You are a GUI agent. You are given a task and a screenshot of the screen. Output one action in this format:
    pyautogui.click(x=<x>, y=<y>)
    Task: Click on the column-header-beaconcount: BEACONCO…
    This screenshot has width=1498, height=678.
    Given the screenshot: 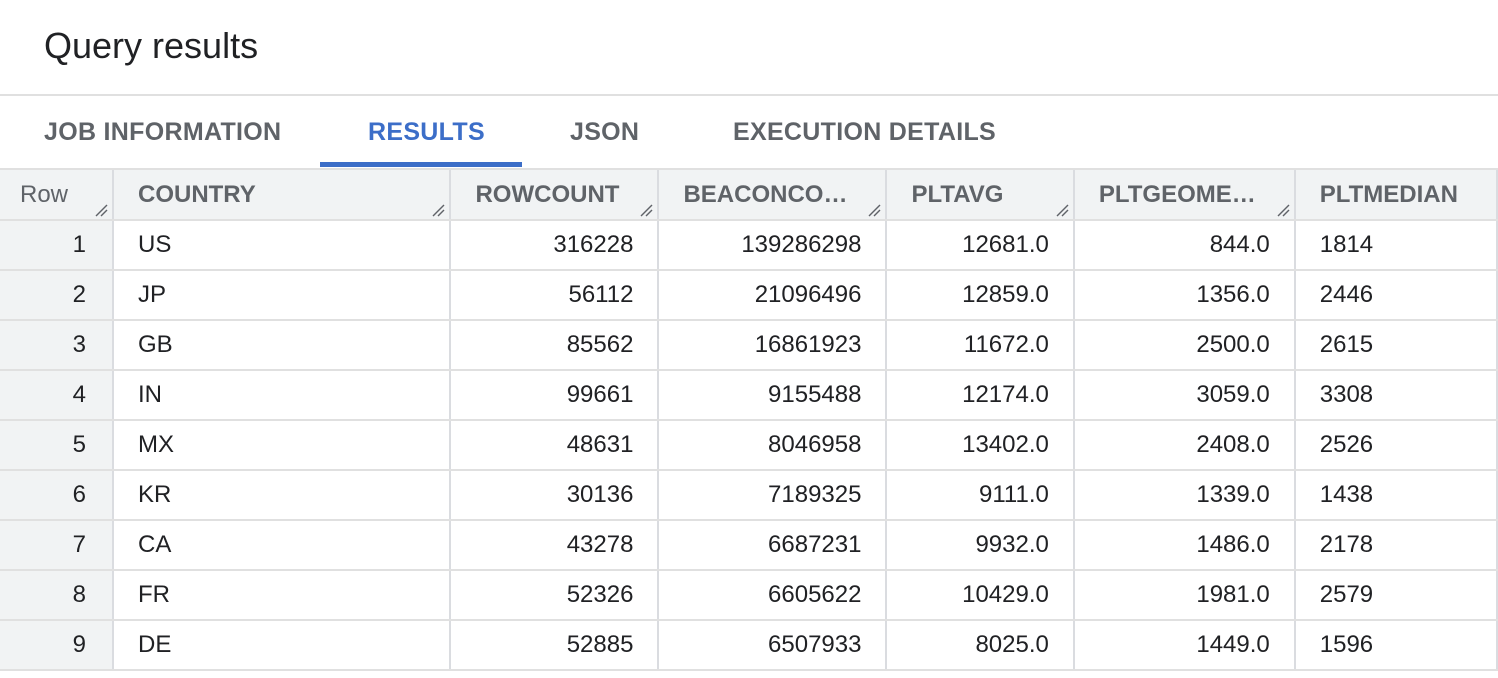 What is the action you would take?
    pyautogui.click(x=773, y=195)
    